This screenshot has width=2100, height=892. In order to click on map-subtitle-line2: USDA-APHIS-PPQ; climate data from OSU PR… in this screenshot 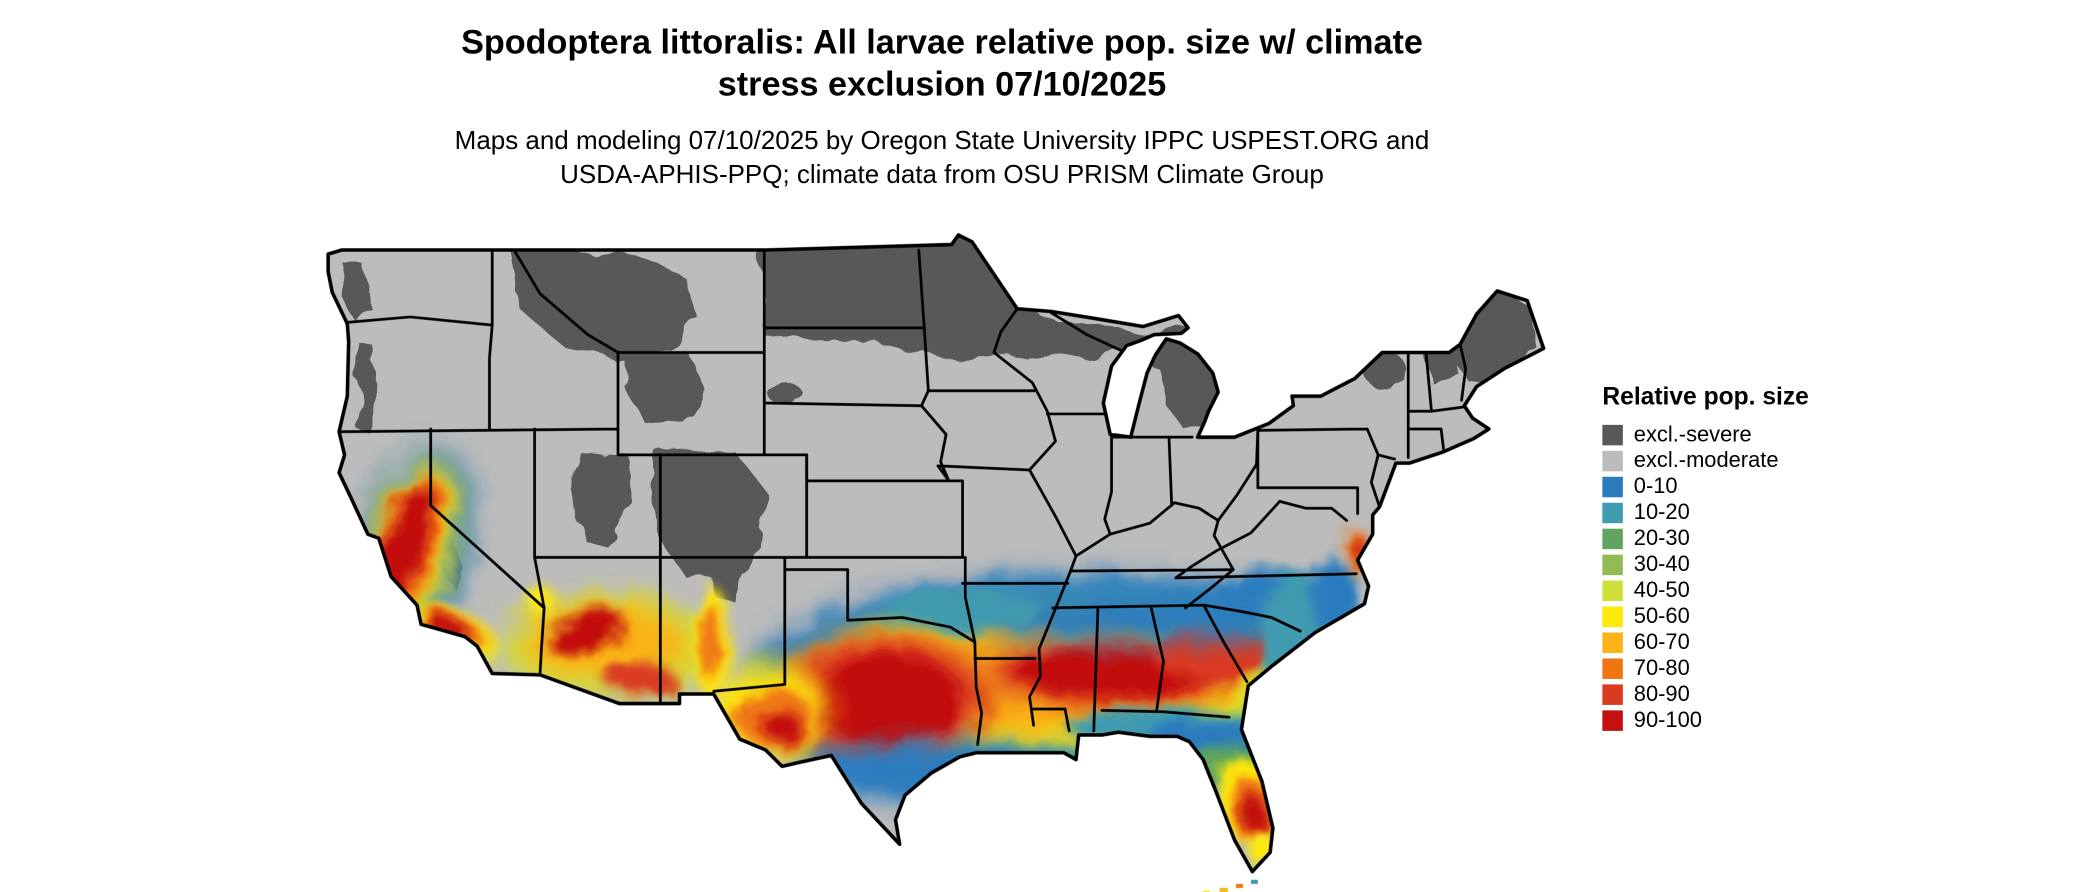, I will do `click(942, 175)`.